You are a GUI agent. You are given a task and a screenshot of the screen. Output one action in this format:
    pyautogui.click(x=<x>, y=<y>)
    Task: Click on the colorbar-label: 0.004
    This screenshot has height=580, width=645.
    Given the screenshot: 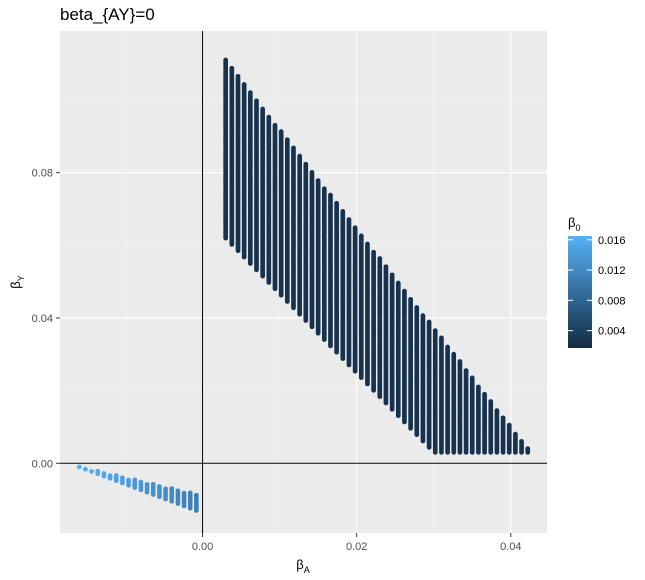 What is the action you would take?
    pyautogui.click(x=612, y=332)
    